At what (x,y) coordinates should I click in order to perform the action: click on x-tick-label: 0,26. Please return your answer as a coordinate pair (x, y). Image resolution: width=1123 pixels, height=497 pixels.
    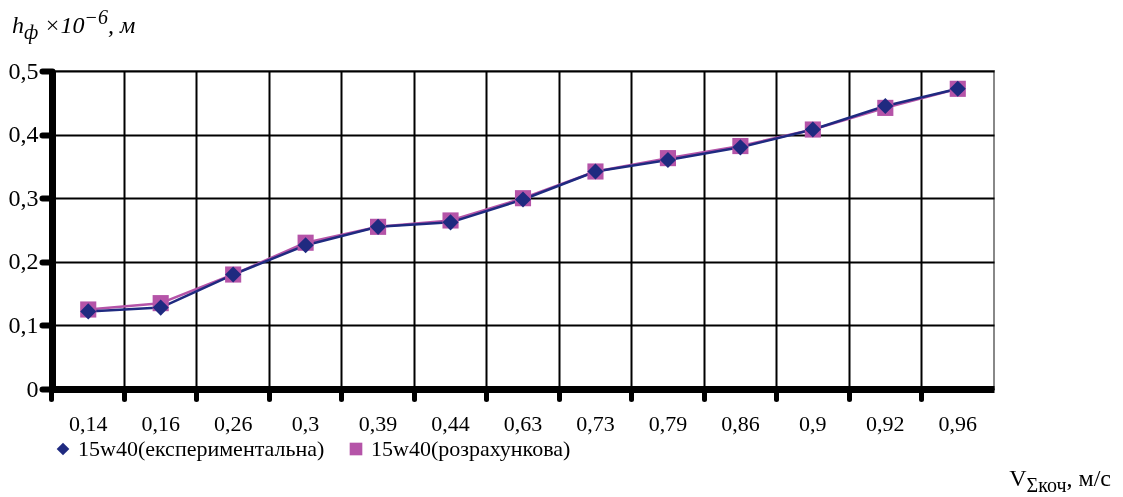
    Looking at the image, I should click on (233, 423).